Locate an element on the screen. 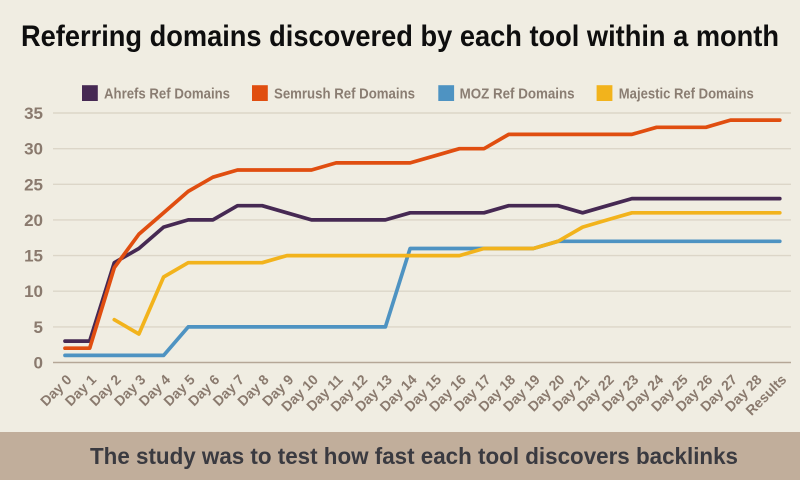 Image resolution: width=800 pixels, height=480 pixels. svg-text: 10 is located at coordinates (33, 291).